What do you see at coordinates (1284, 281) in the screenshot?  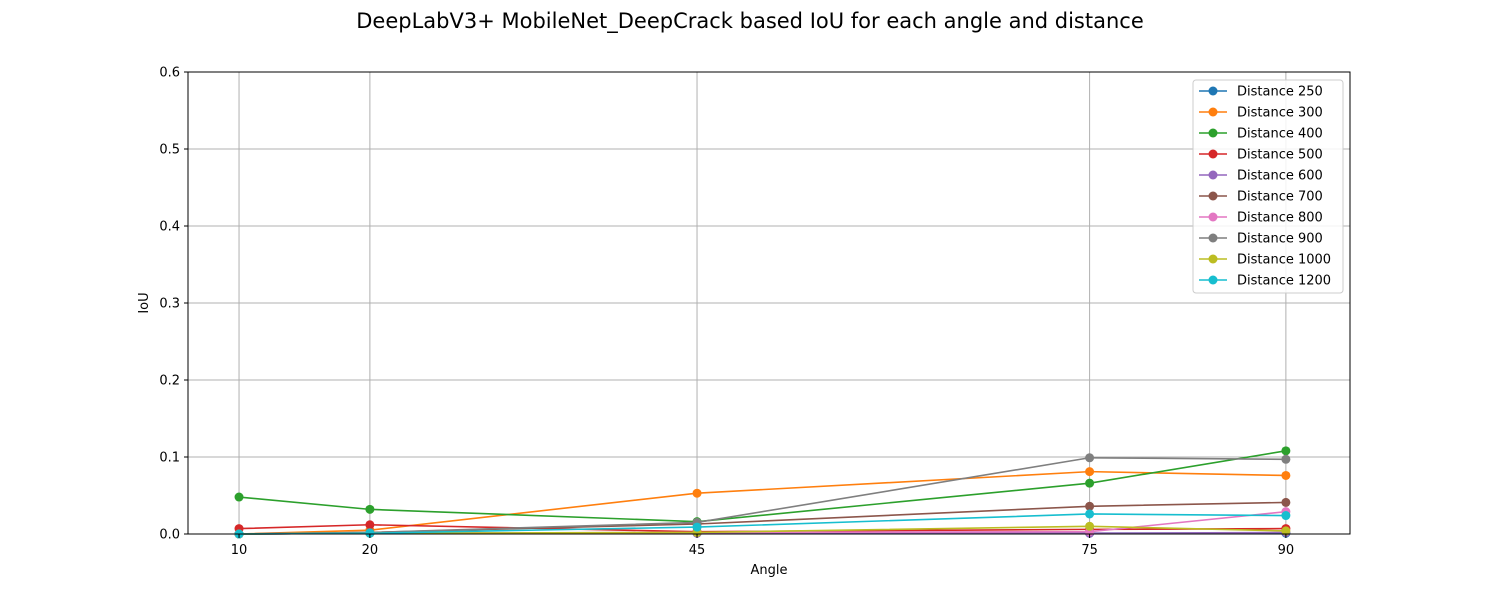 I see `legend-label: Distance 1200` at bounding box center [1284, 281].